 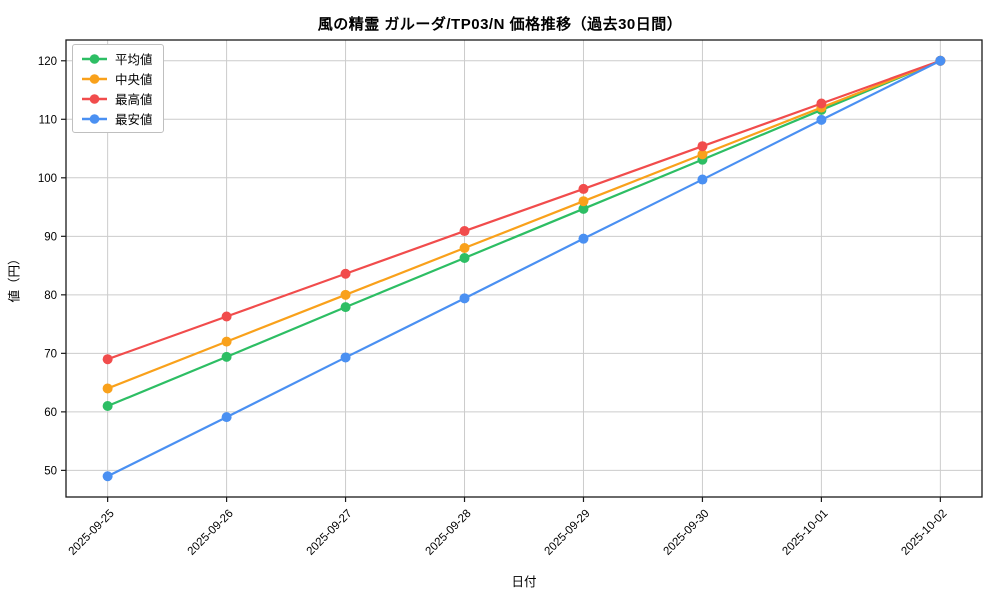 I want to click on y-axis-label: 値（円）, so click(x=14, y=277).